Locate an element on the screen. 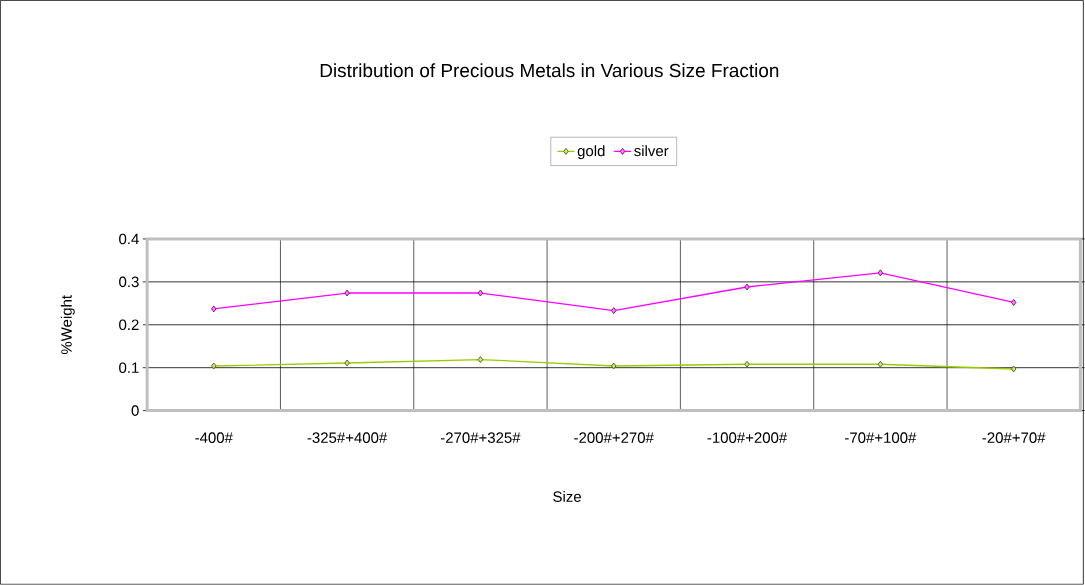 Image resolution: width=1085 pixels, height=585 pixels. x-axis-title: Size is located at coordinates (567, 497).